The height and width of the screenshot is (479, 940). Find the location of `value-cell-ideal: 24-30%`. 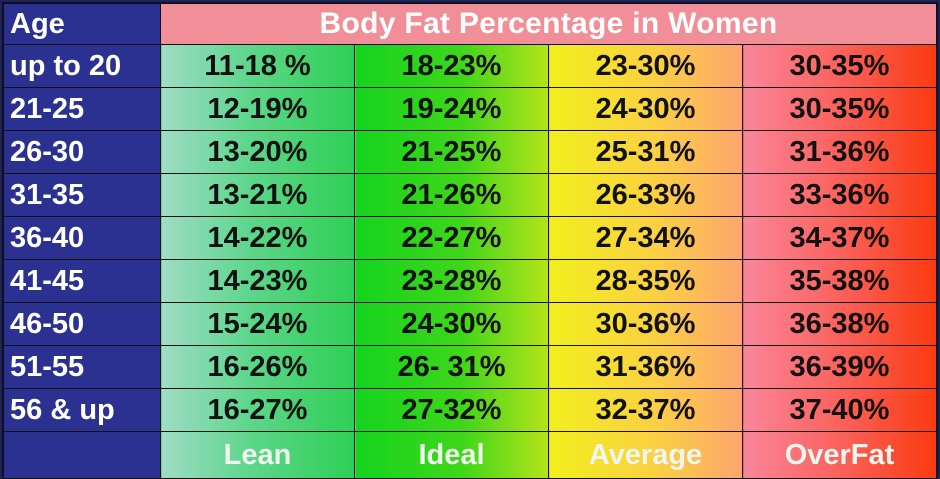

value-cell-ideal: 24-30% is located at coordinates (451, 324).